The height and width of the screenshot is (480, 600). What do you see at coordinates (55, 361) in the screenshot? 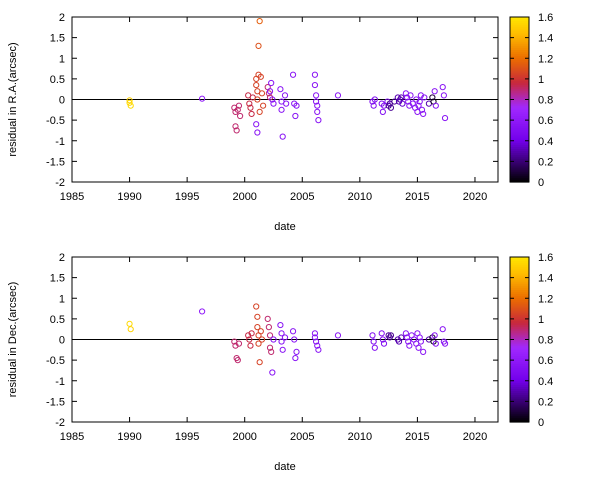
I see `dec-y-tick-label: -0.5` at bounding box center [55, 361].